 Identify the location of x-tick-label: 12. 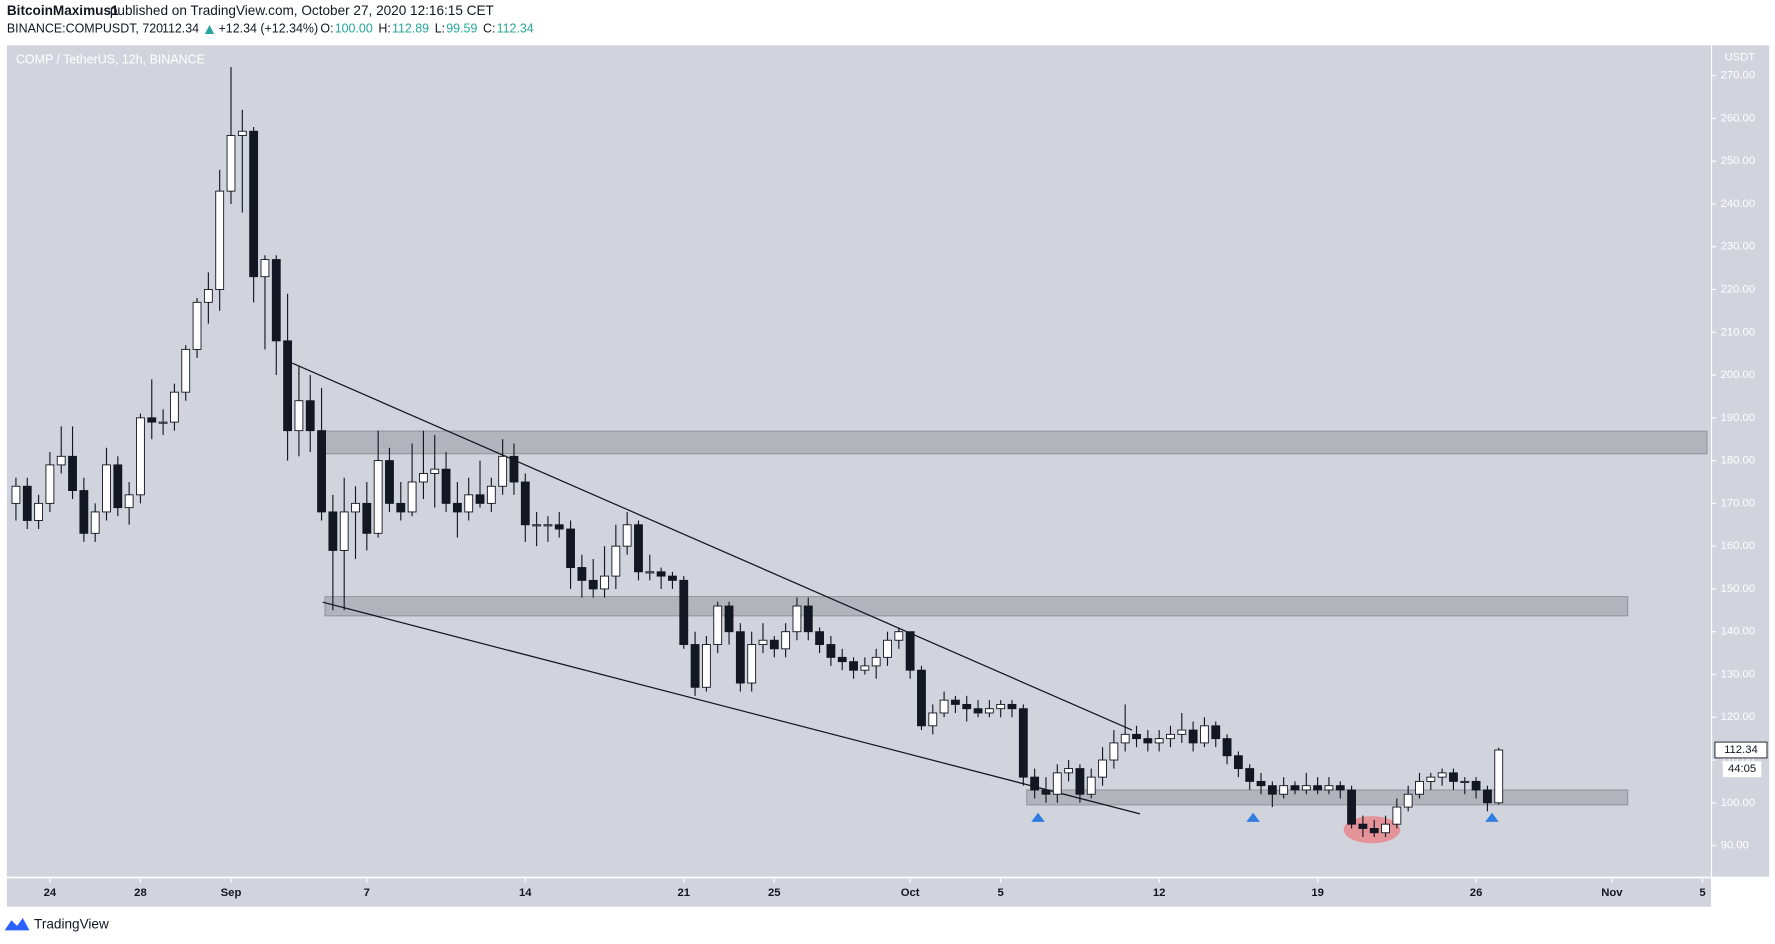
(1159, 893).